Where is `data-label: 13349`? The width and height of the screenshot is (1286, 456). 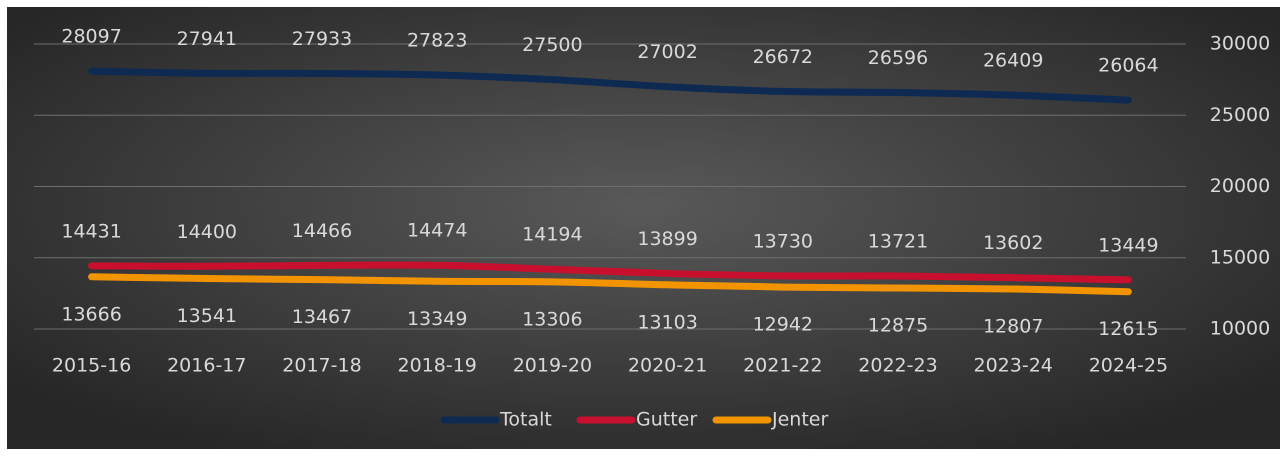 data-label: 13349 is located at coordinates (437, 319).